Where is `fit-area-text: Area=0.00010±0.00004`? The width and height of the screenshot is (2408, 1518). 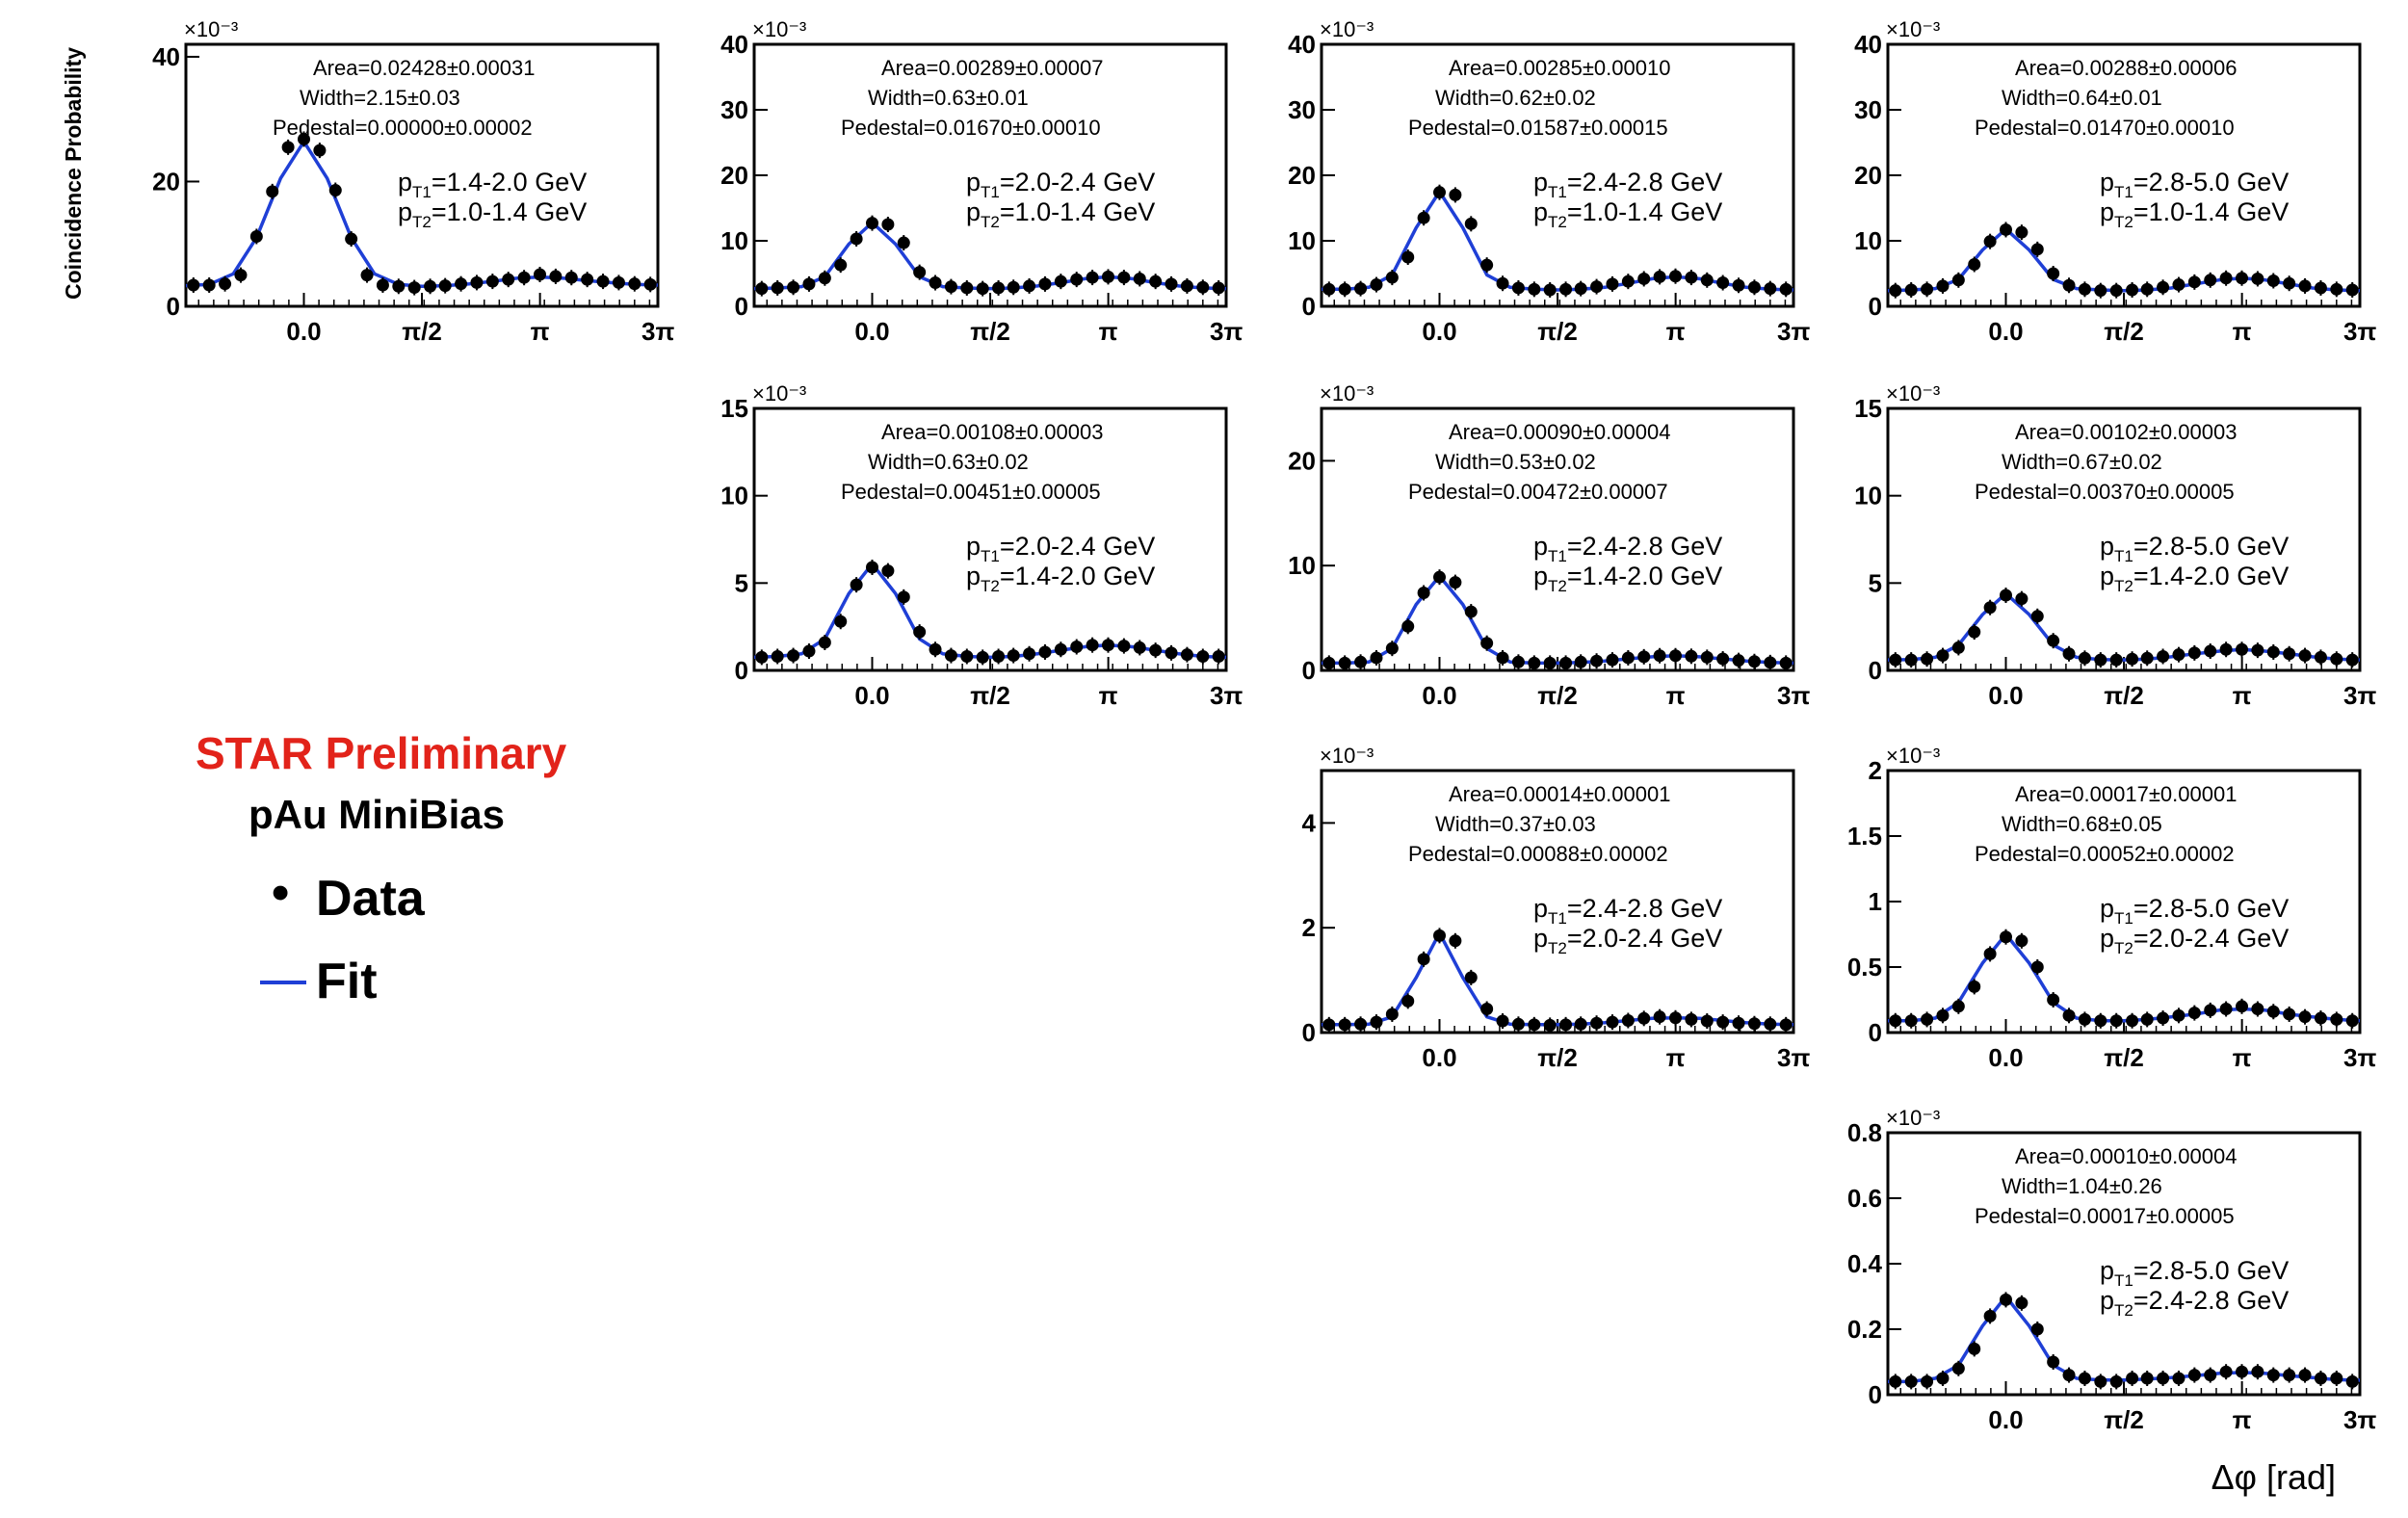
fit-area-text: Area=0.00010±0.00004 is located at coordinates (2126, 1156).